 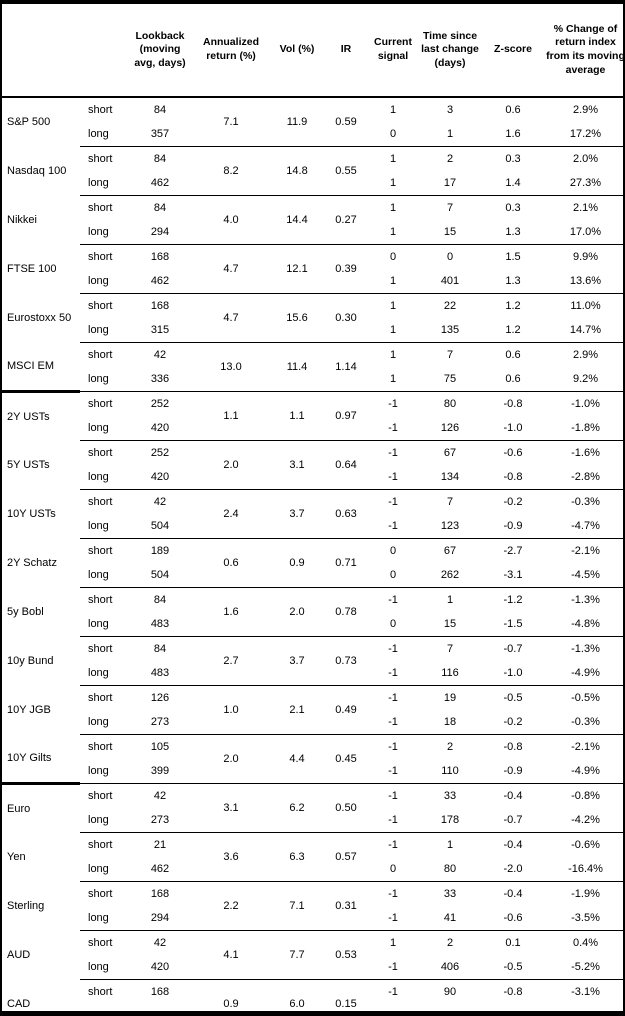 I want to click on zscore-value: 1.3, so click(x=513, y=281).